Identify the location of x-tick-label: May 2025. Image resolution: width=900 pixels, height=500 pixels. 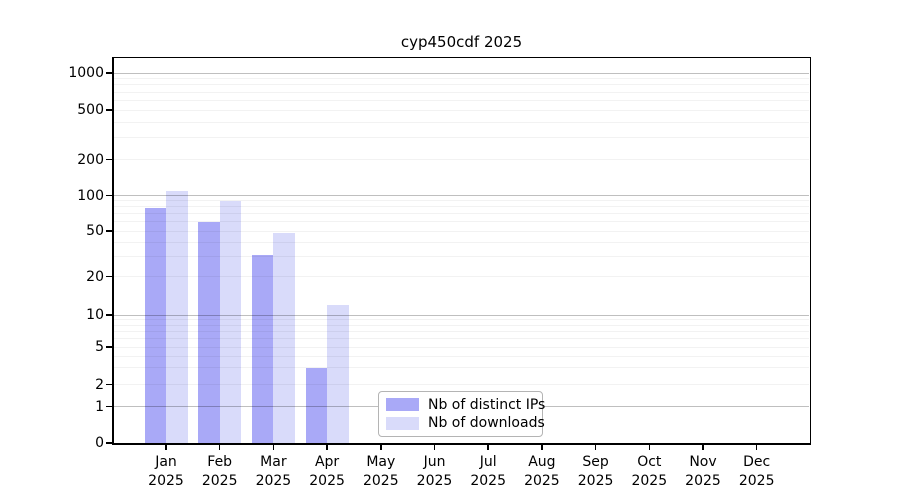
(380, 471).